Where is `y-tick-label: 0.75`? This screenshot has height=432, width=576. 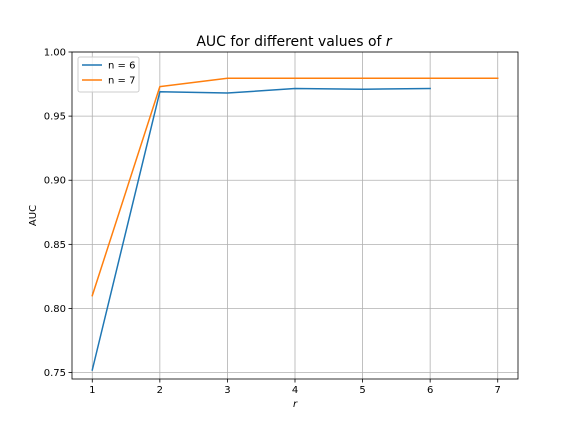 y-tick-label: 0.75 is located at coordinates (55, 373).